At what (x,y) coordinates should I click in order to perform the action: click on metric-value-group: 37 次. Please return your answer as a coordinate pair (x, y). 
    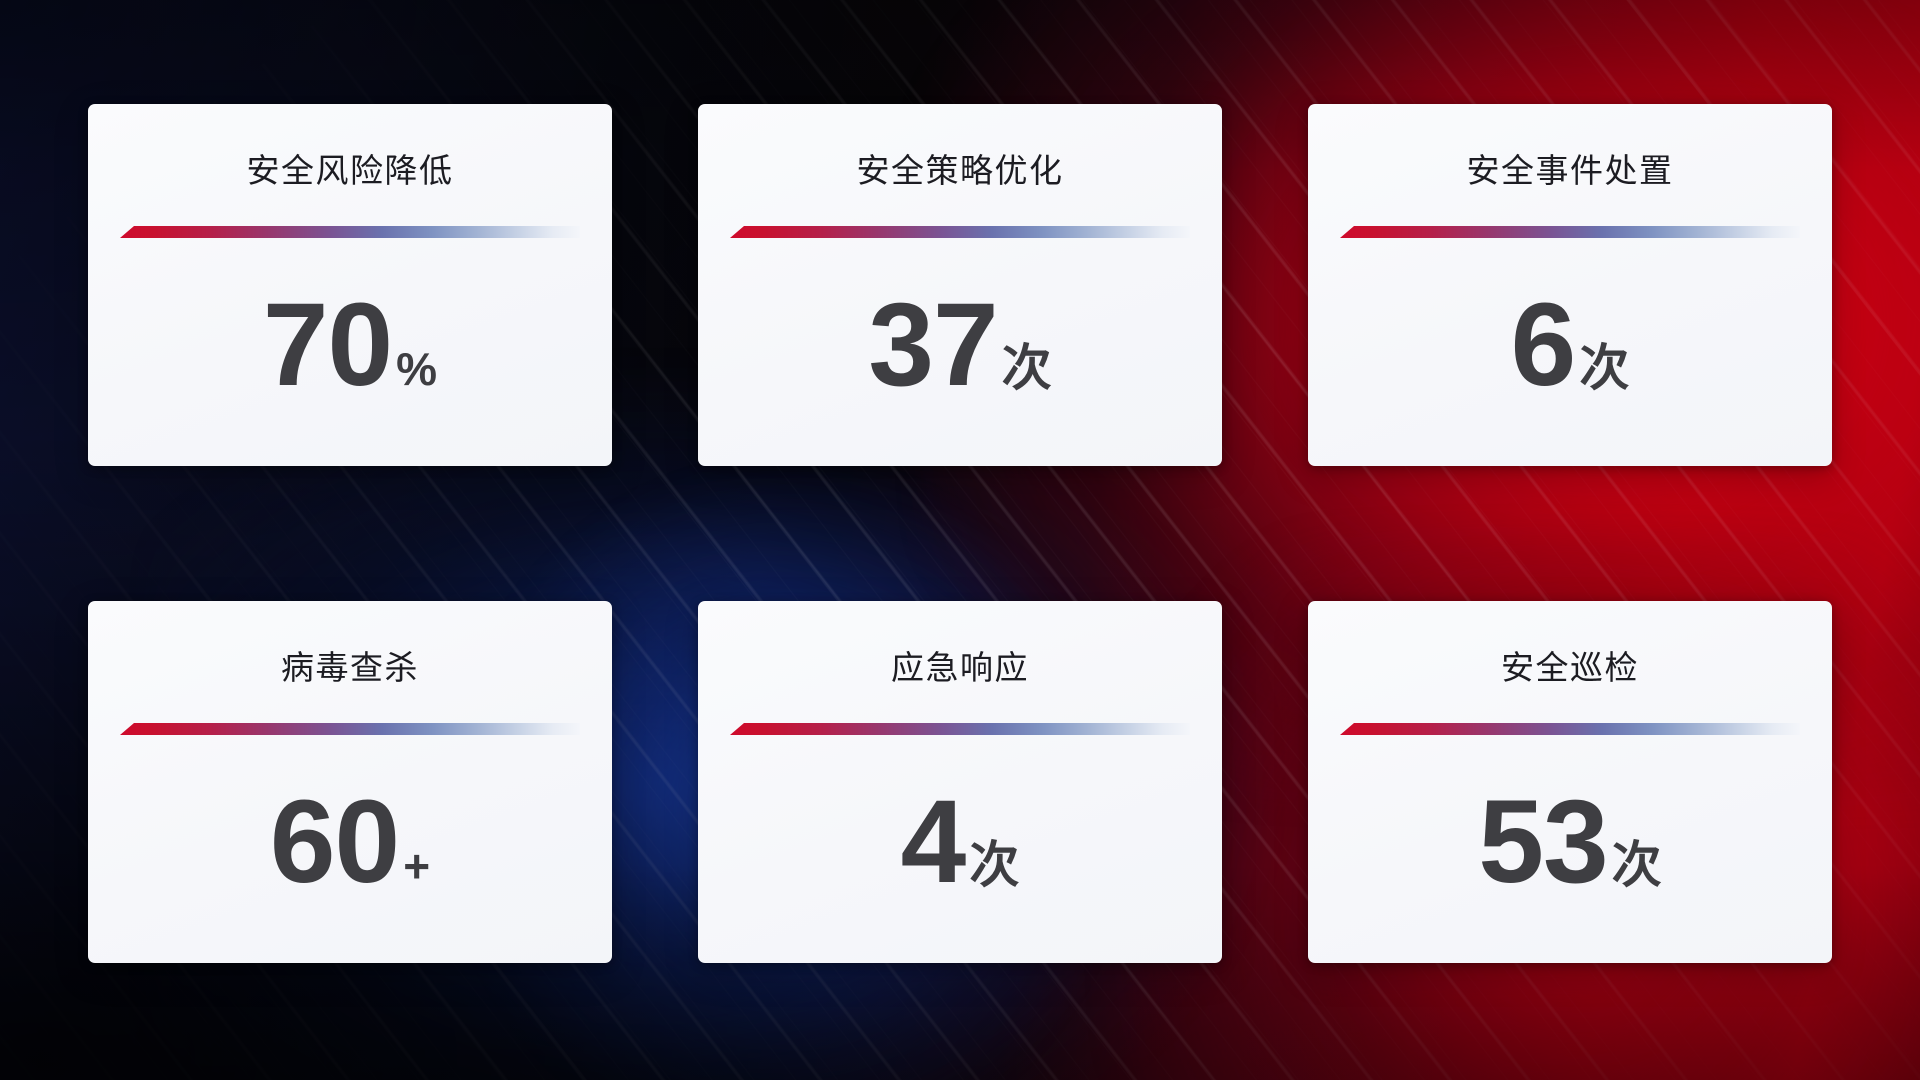
    Looking at the image, I should click on (960, 345).